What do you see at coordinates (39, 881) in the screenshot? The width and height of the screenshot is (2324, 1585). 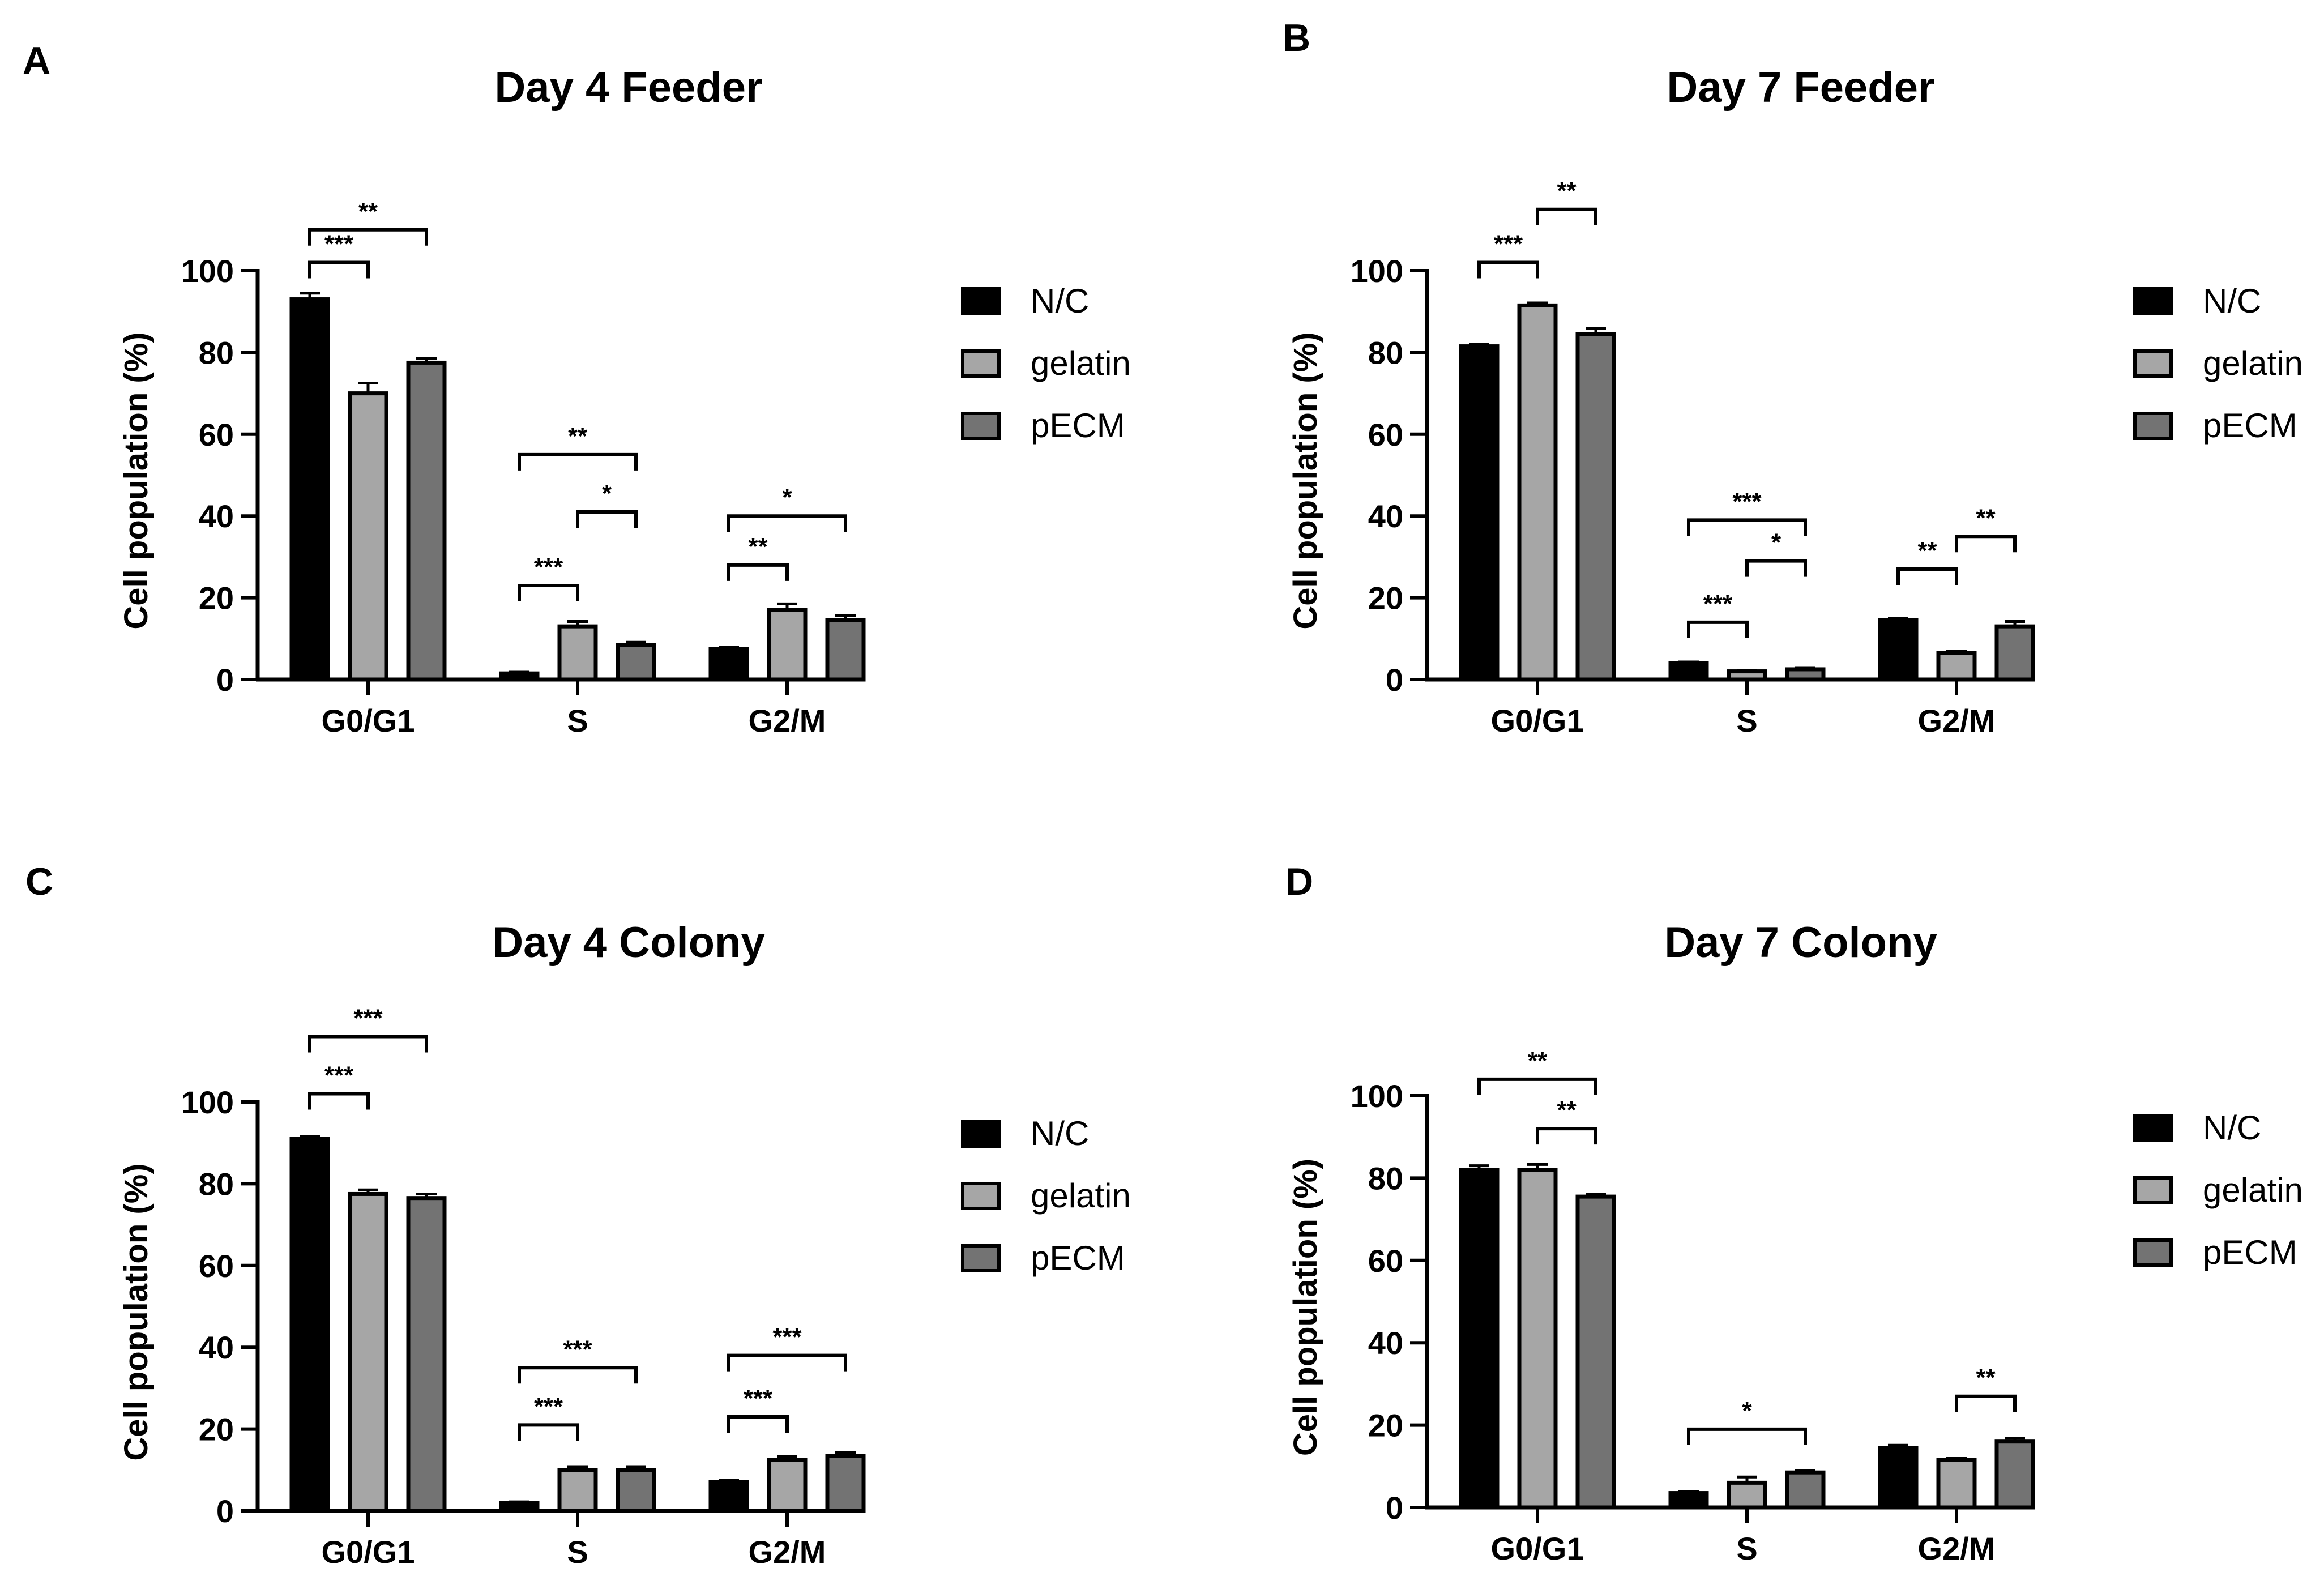 I see `panel-letter: C` at bounding box center [39, 881].